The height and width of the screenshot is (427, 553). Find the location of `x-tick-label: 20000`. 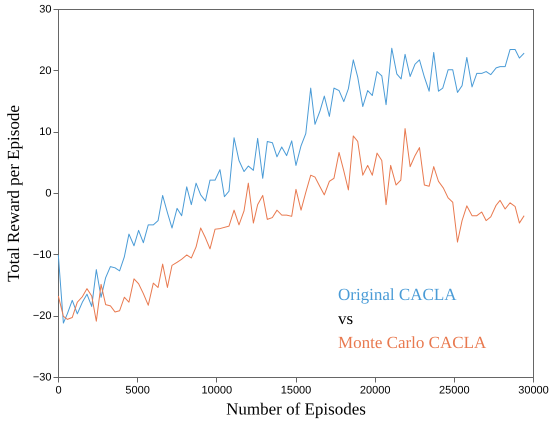

x-tick-label: 20000 is located at coordinates (375, 390).